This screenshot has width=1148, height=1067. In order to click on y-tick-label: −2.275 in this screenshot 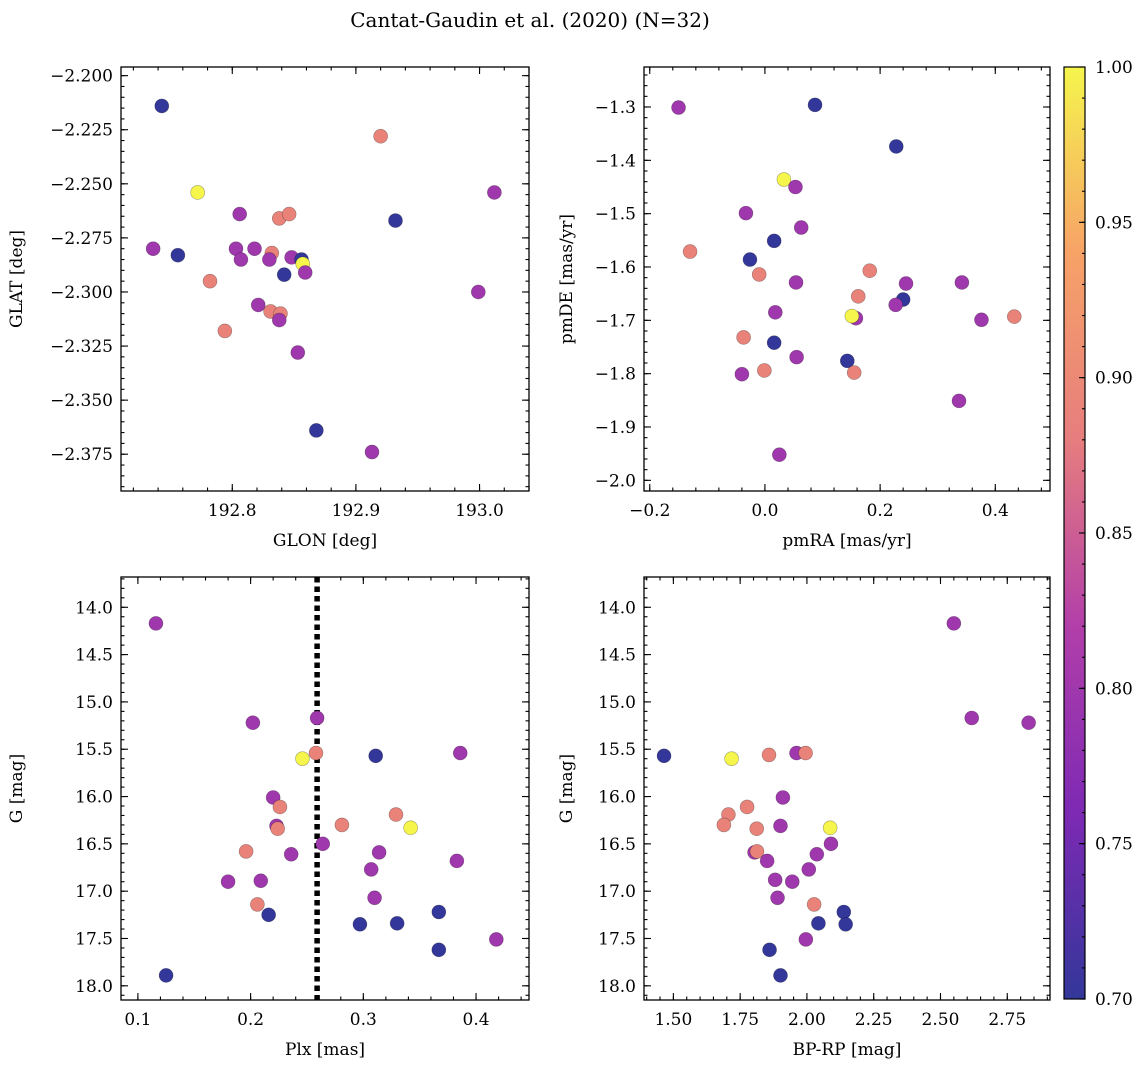, I will do `click(81, 239)`.